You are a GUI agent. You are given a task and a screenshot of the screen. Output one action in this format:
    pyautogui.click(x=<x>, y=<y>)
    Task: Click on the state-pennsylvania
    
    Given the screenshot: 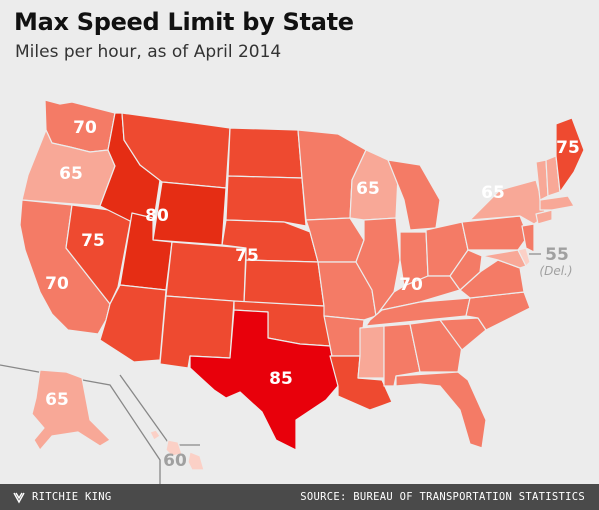 What is the action you would take?
    pyautogui.click(x=495, y=233)
    